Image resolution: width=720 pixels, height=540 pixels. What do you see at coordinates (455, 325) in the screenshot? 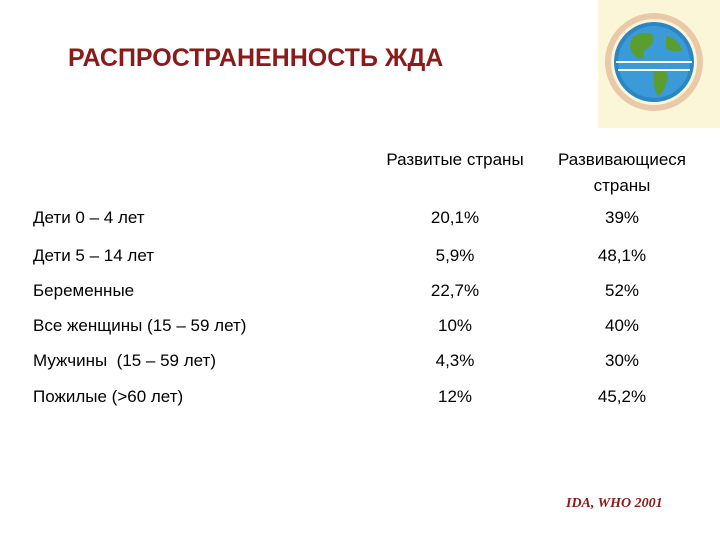
I see `table-cell: 10%` at bounding box center [455, 325].